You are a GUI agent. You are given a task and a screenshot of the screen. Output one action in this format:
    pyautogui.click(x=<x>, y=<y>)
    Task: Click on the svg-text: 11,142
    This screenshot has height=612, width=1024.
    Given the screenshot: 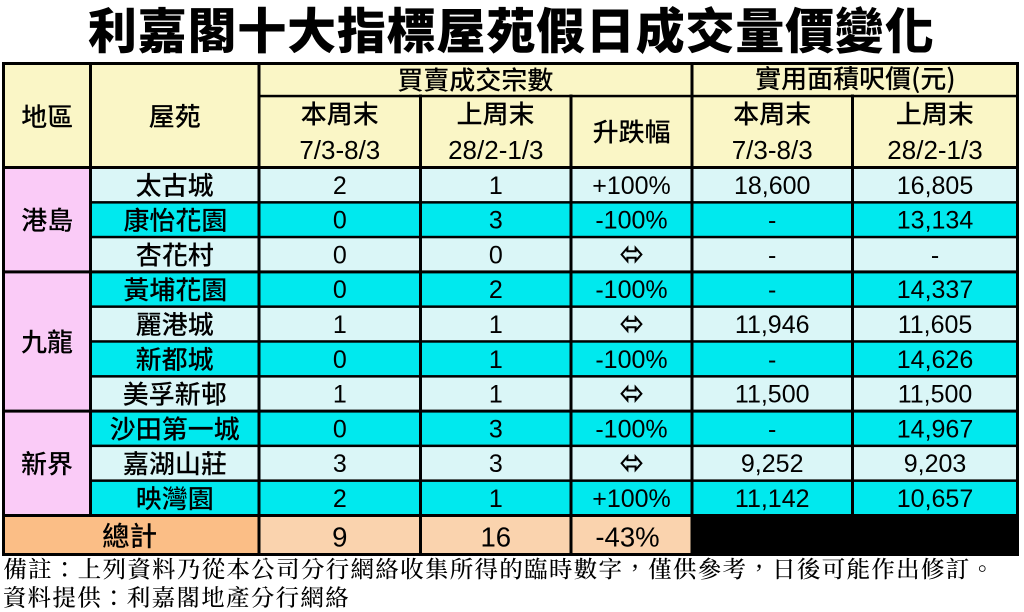 What is the action you would take?
    pyautogui.click(x=772, y=499)
    